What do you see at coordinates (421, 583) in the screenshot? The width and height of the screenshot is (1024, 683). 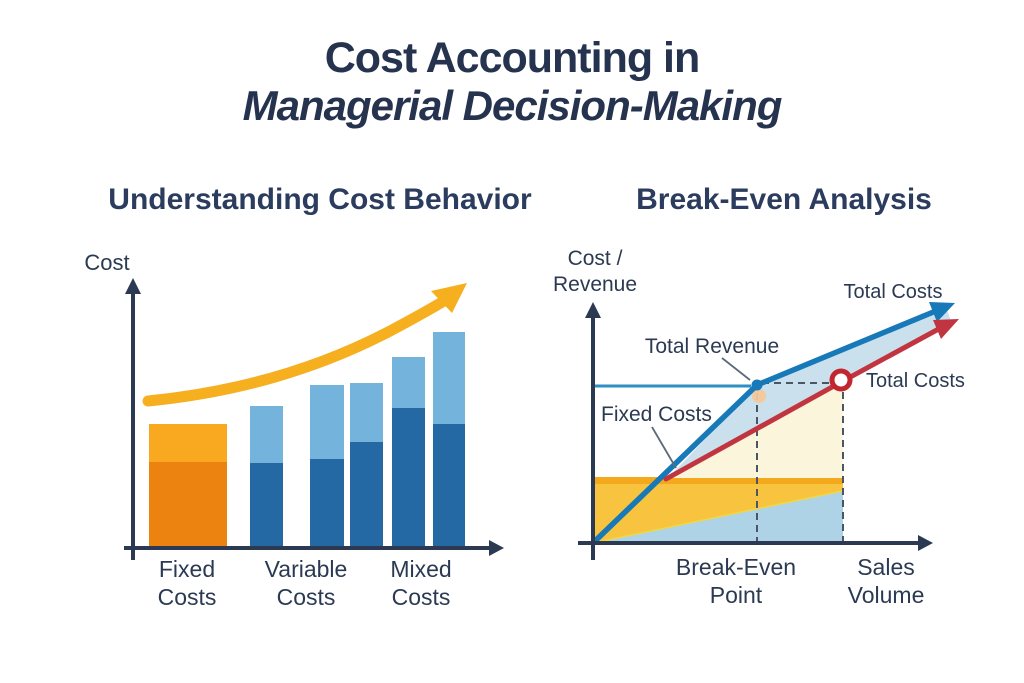 I see `category-label-mixed-costs: Mixed Costs` at bounding box center [421, 583].